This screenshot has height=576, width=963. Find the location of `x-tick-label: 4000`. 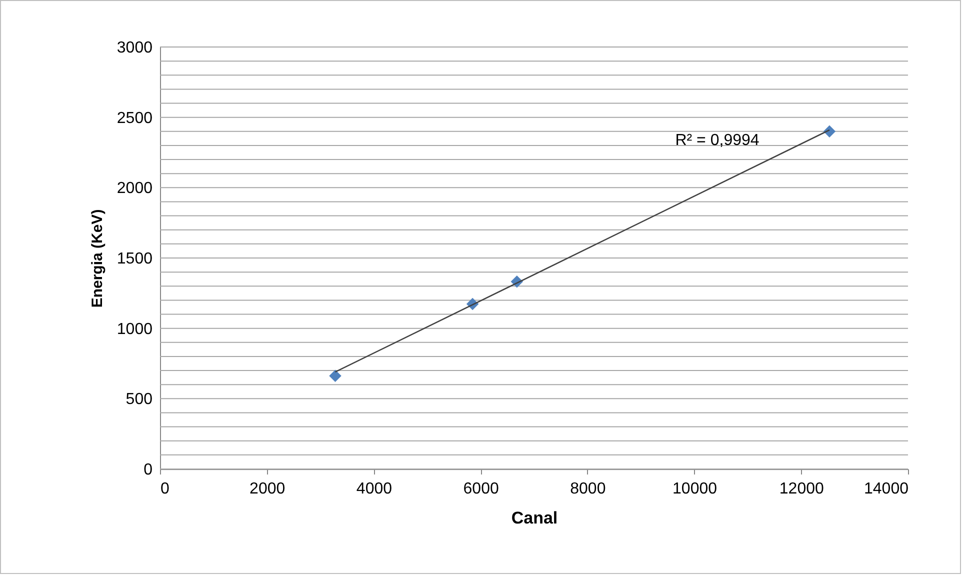

x-tick-label: 4000 is located at coordinates (374, 489).